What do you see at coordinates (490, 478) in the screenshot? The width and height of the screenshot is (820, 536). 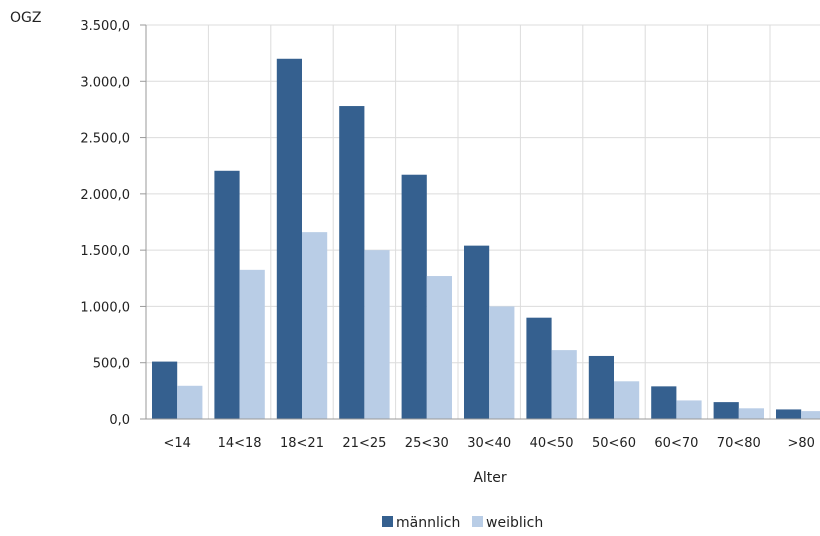 I see `x-axis-title: Alter` at bounding box center [490, 478].